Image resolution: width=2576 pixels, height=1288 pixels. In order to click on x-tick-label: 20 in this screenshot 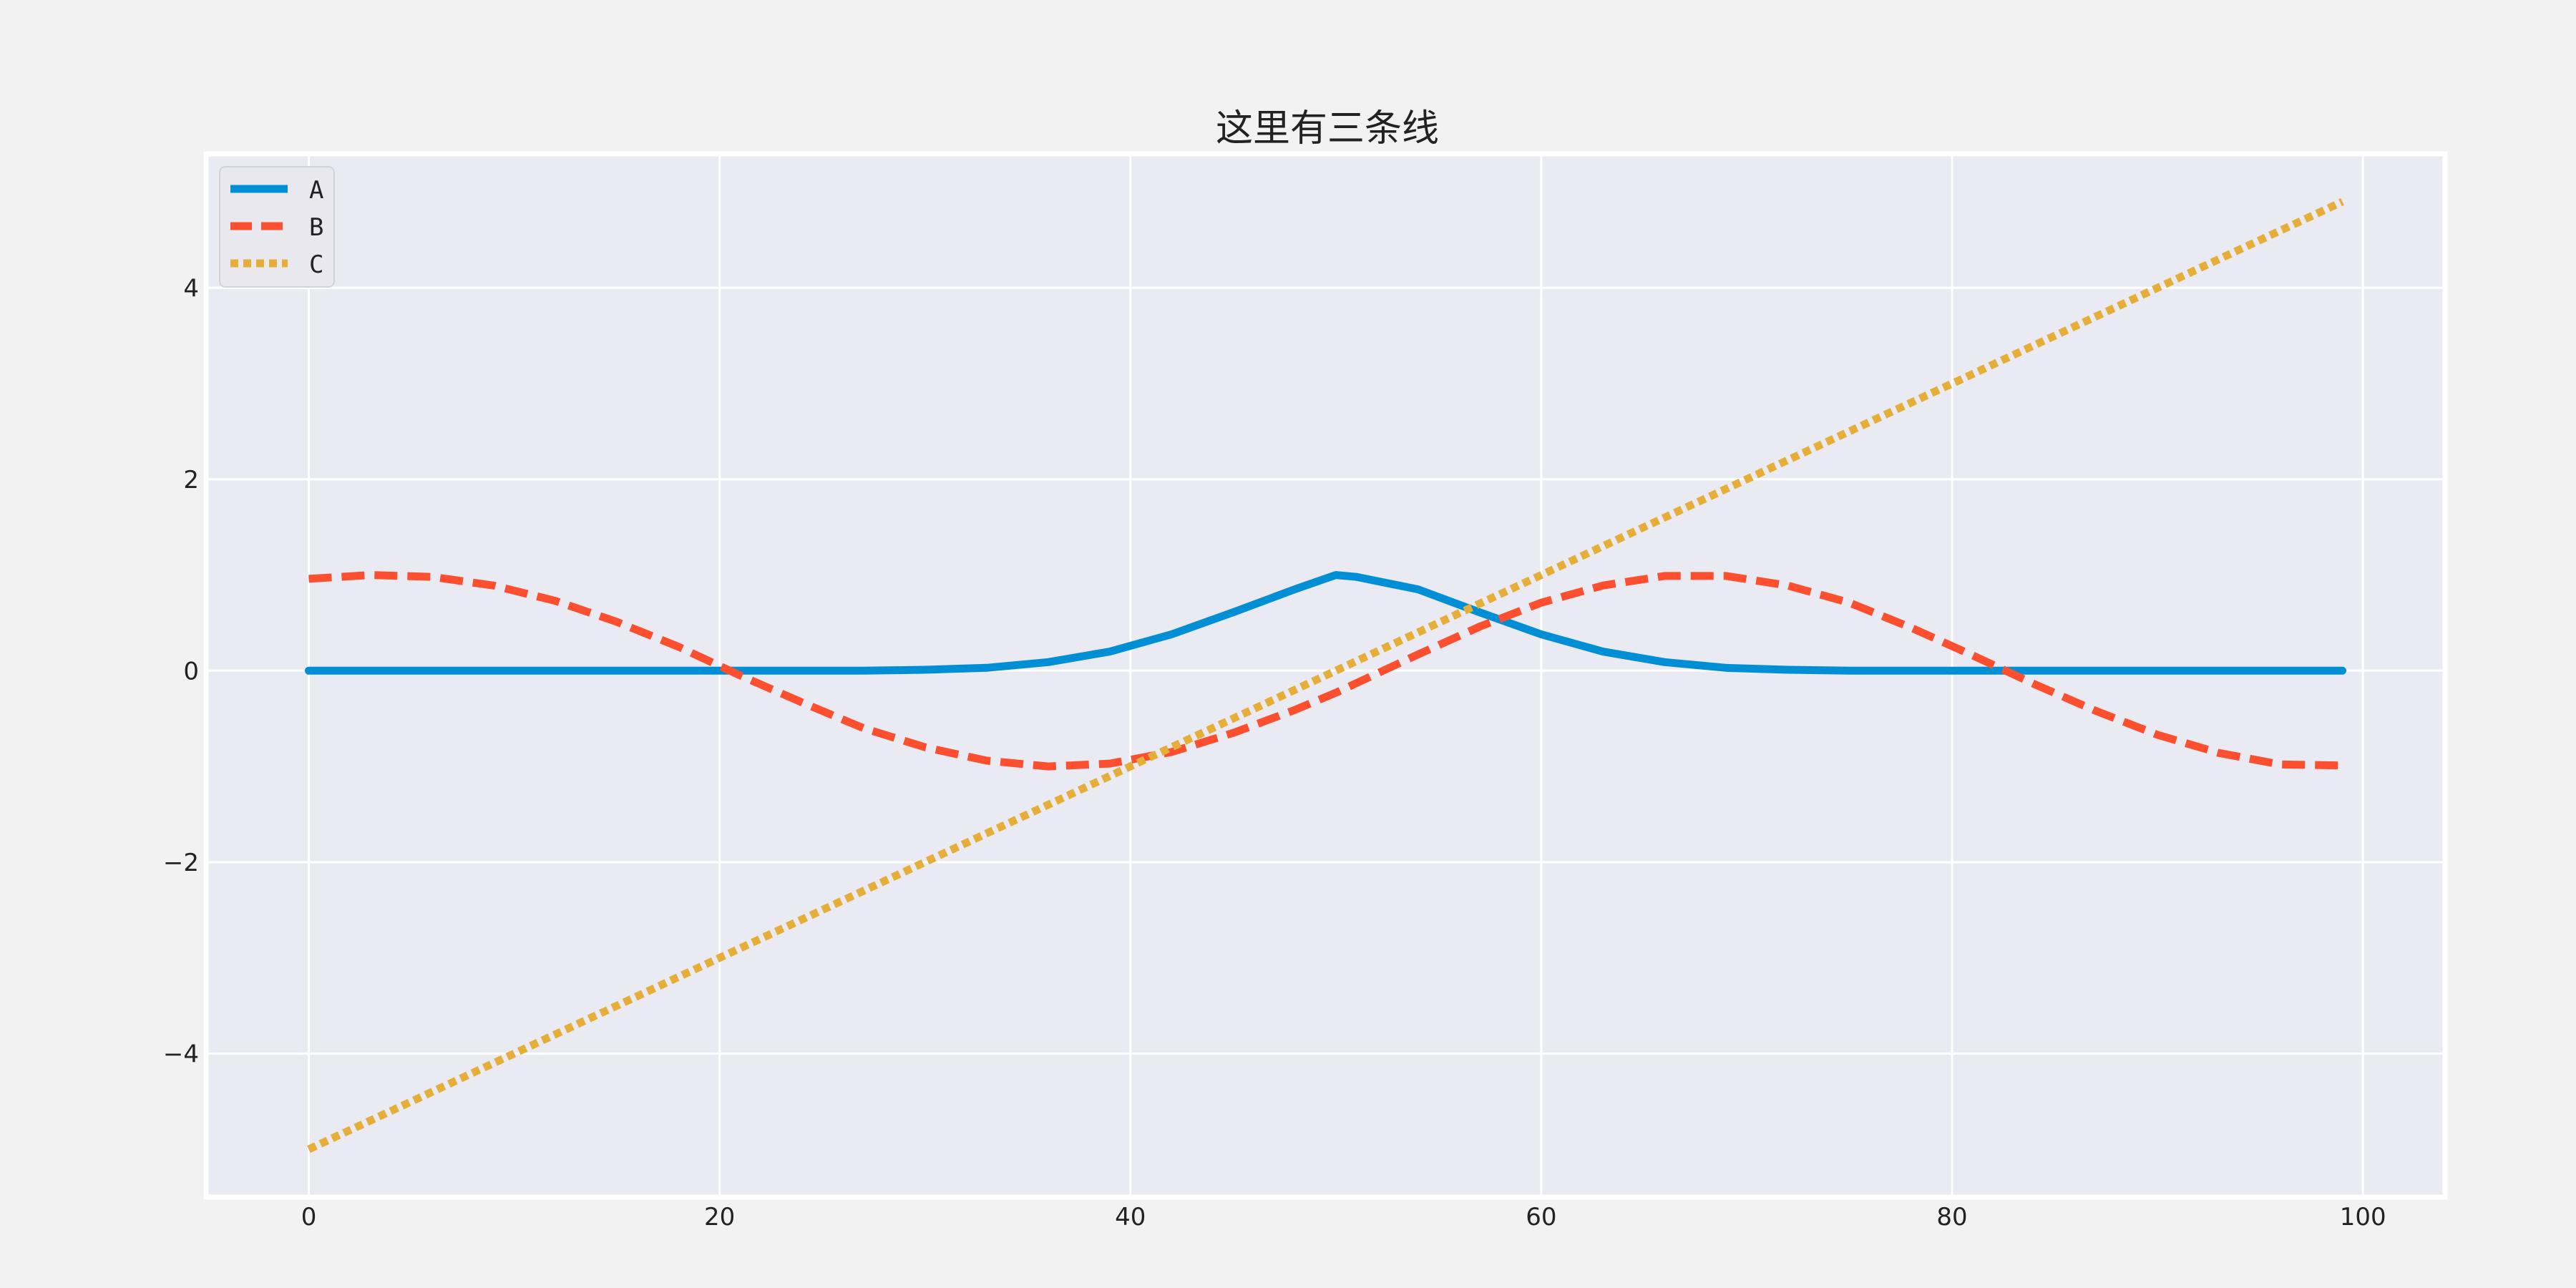, I will do `click(719, 1217)`.